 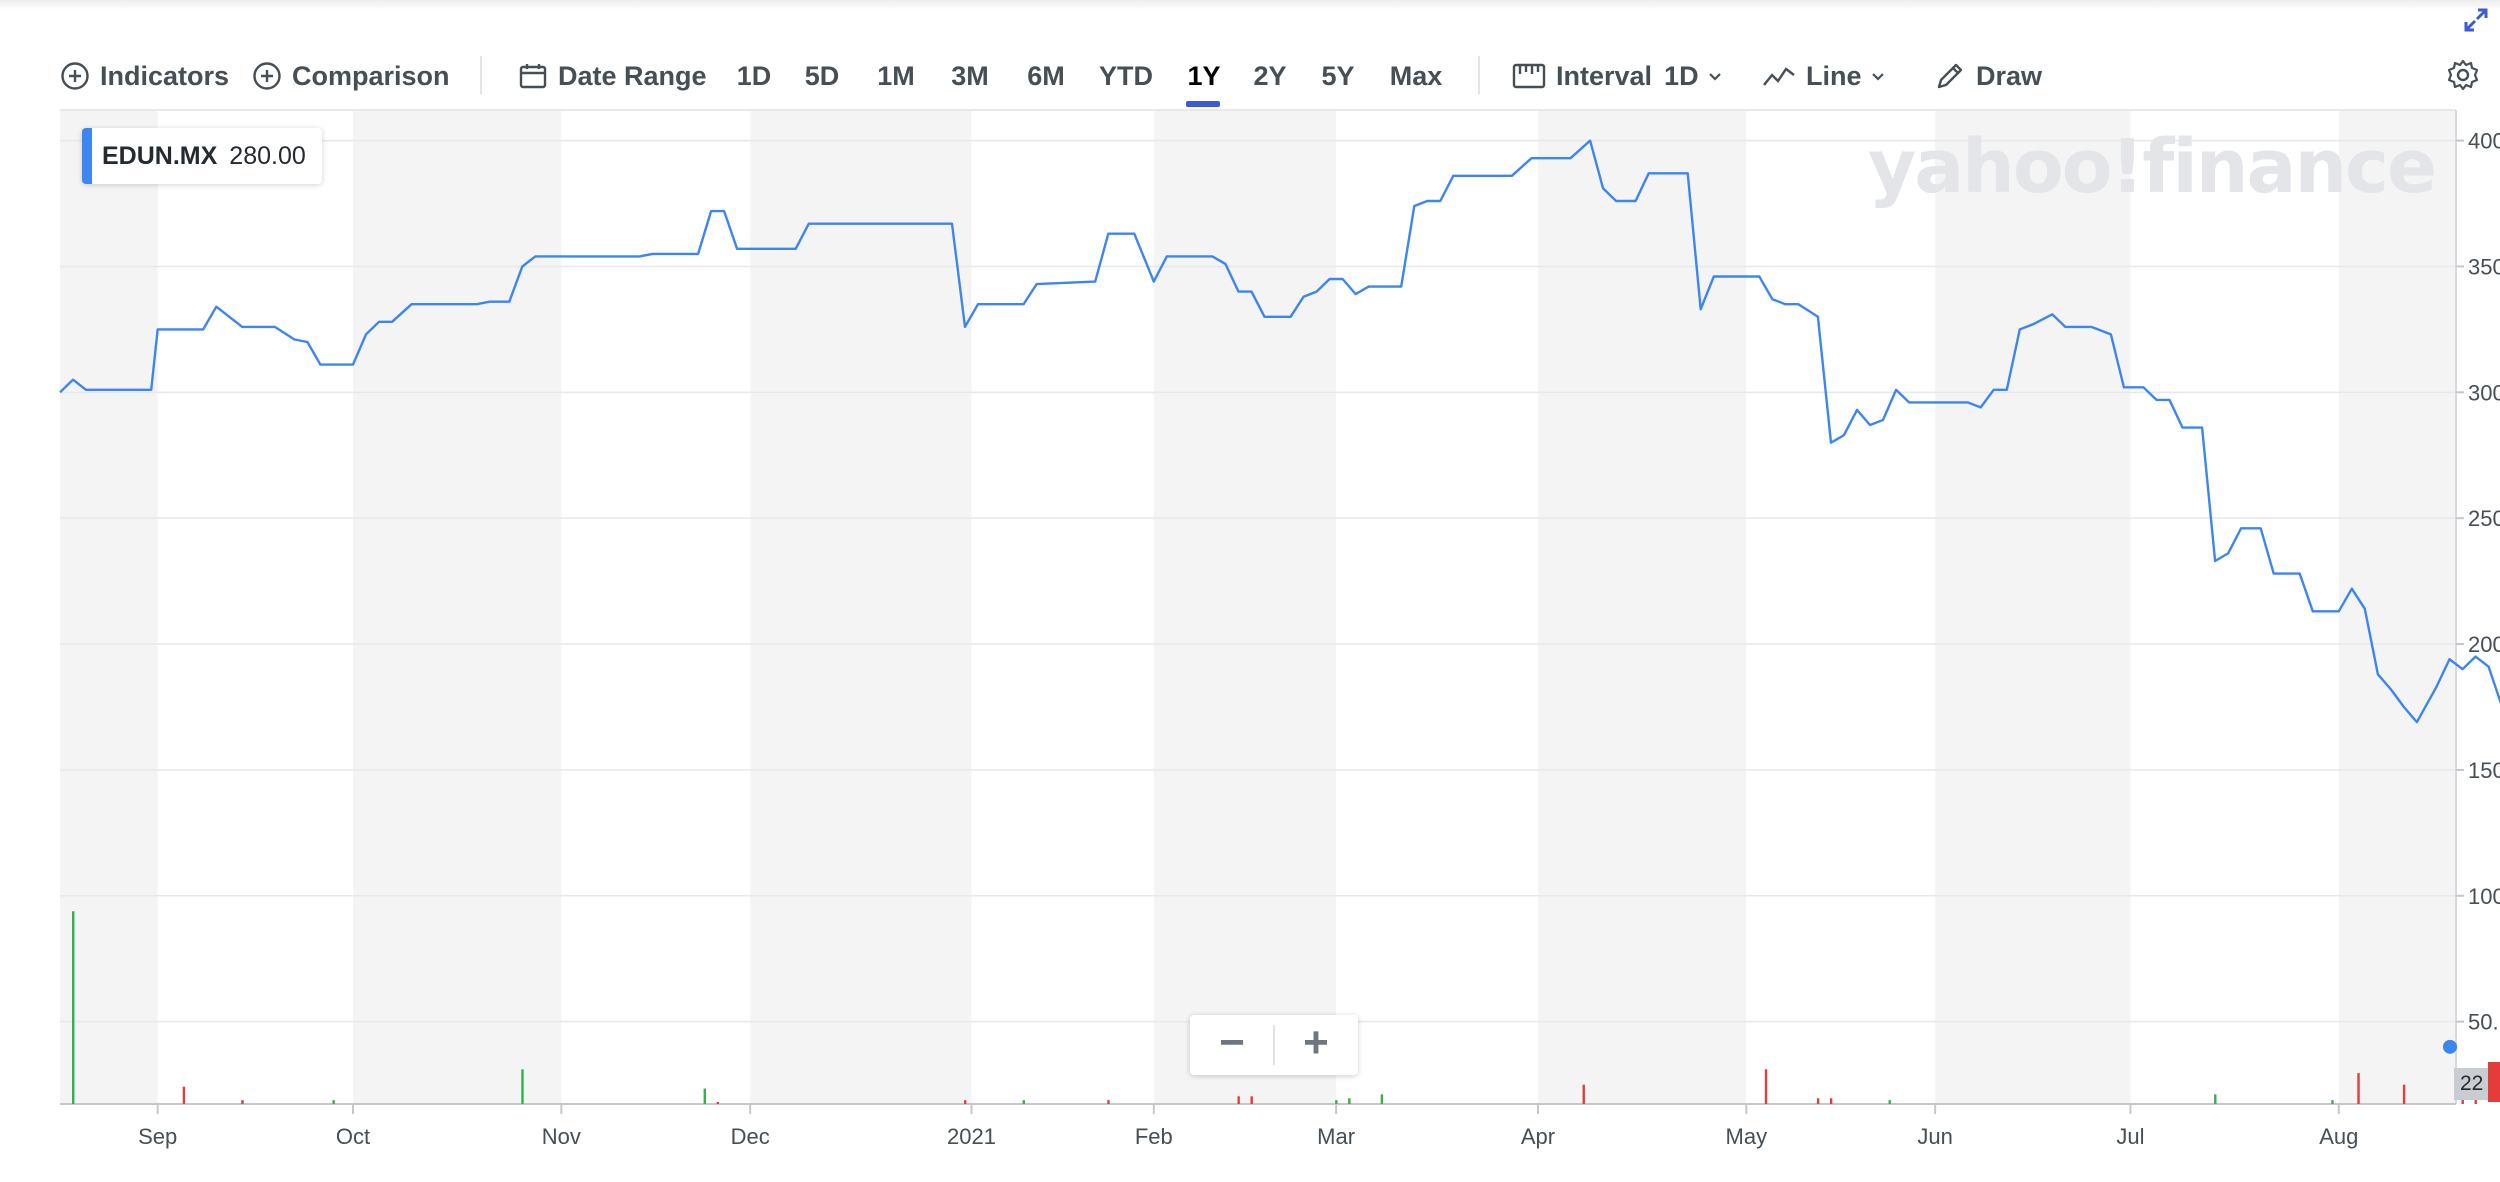 What do you see at coordinates (160, 155) in the screenshot?
I see `legend-symbol: EDUN.MX` at bounding box center [160, 155].